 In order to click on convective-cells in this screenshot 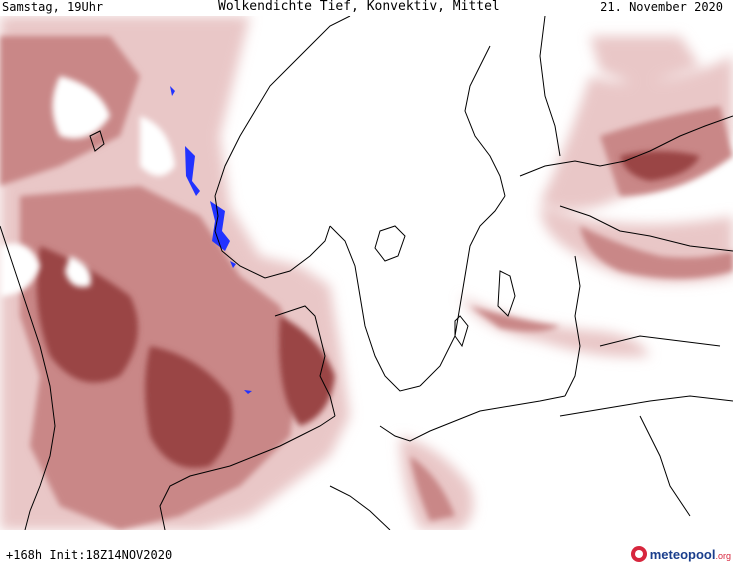, I will do `click(211, 240)`.